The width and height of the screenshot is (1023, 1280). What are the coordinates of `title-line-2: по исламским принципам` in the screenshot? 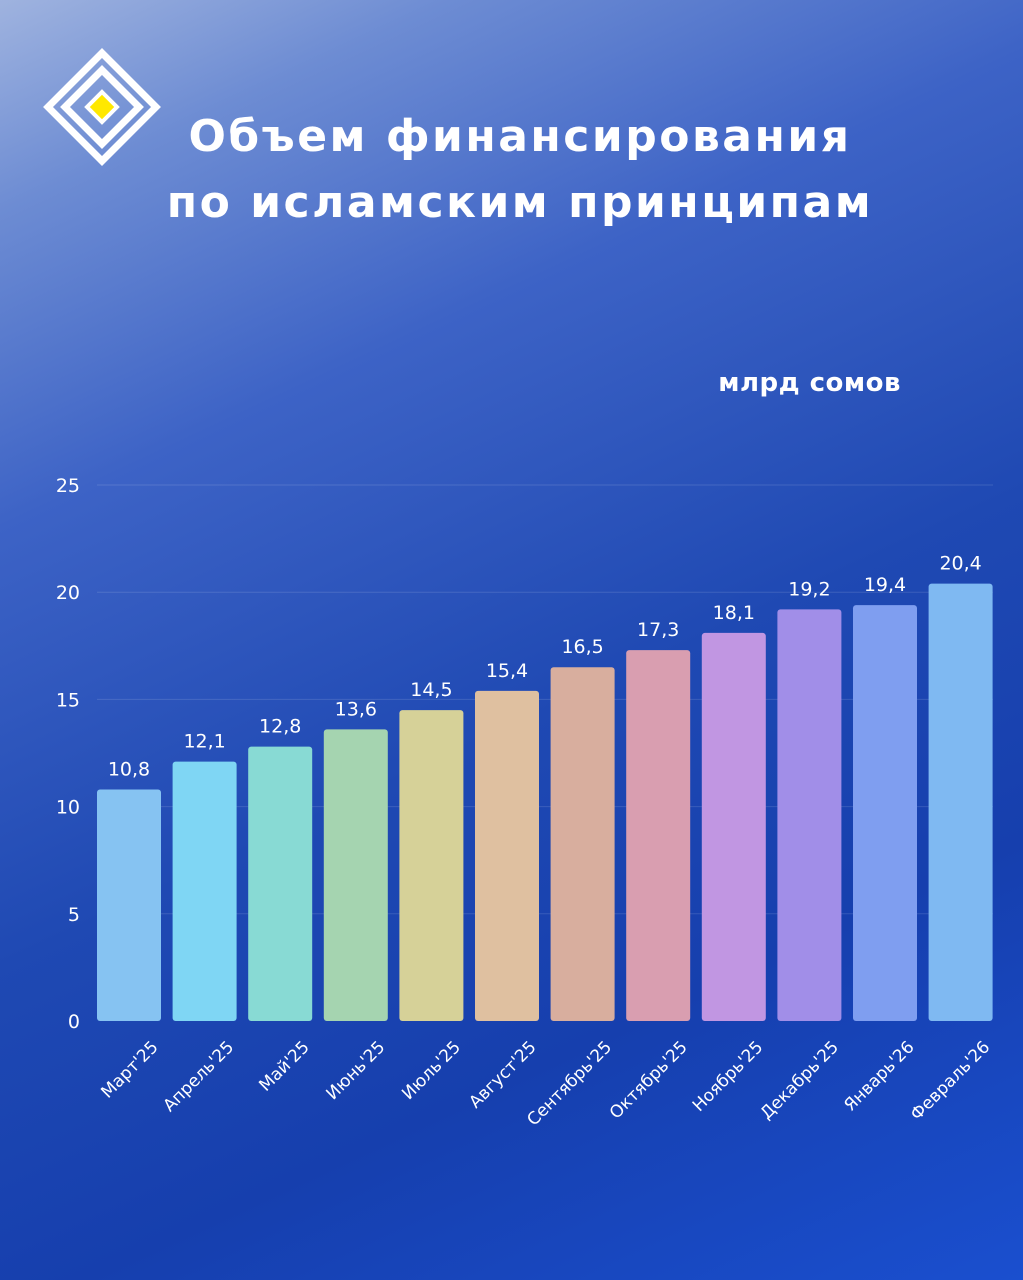 It's located at (520, 202).